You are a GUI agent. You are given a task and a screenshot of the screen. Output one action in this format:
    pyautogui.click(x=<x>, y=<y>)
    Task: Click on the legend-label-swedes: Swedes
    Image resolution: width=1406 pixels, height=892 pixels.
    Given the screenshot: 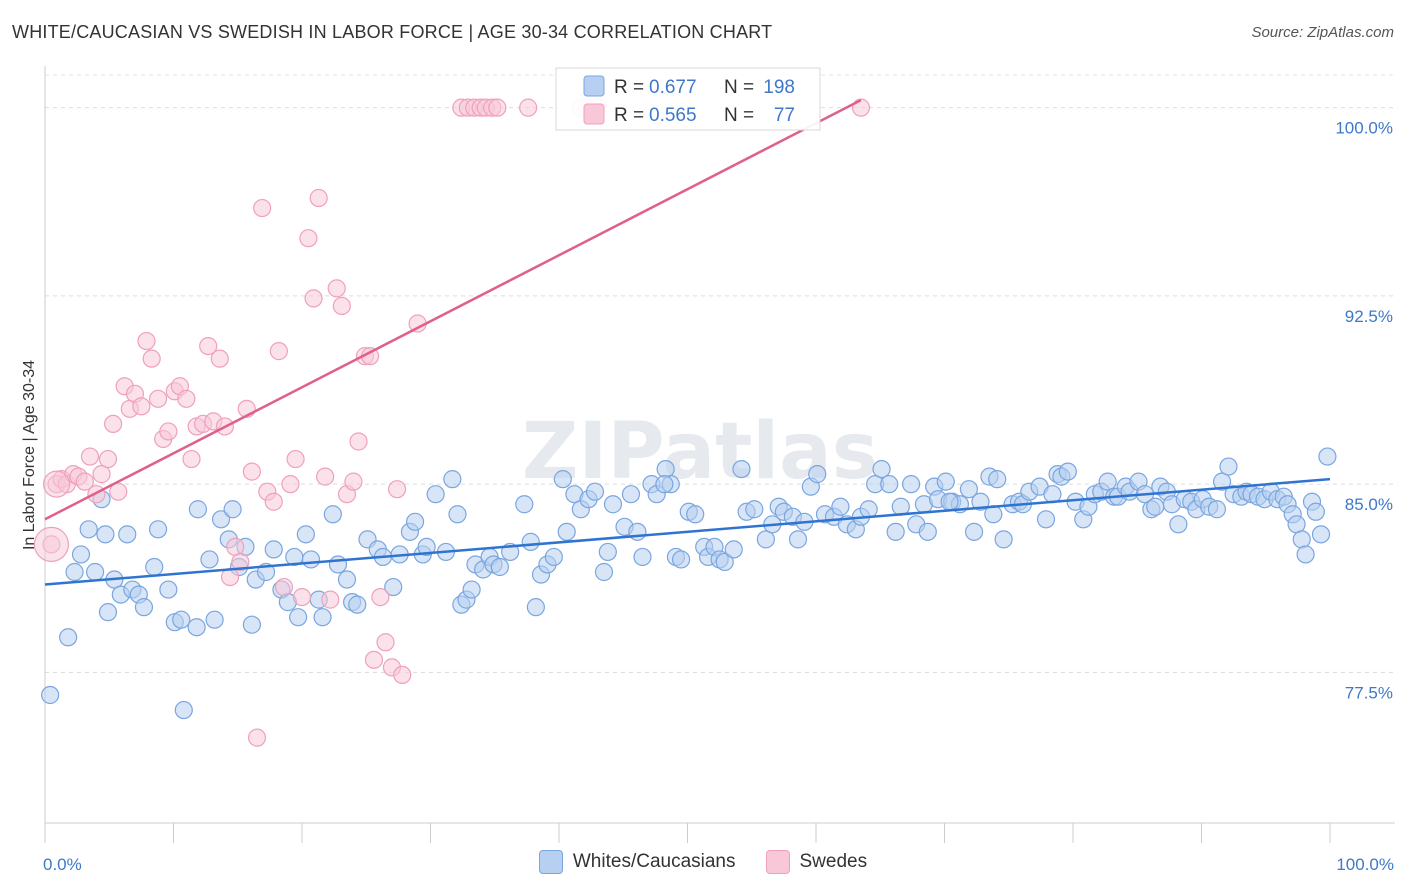 What is the action you would take?
    pyautogui.click(x=833, y=861)
    